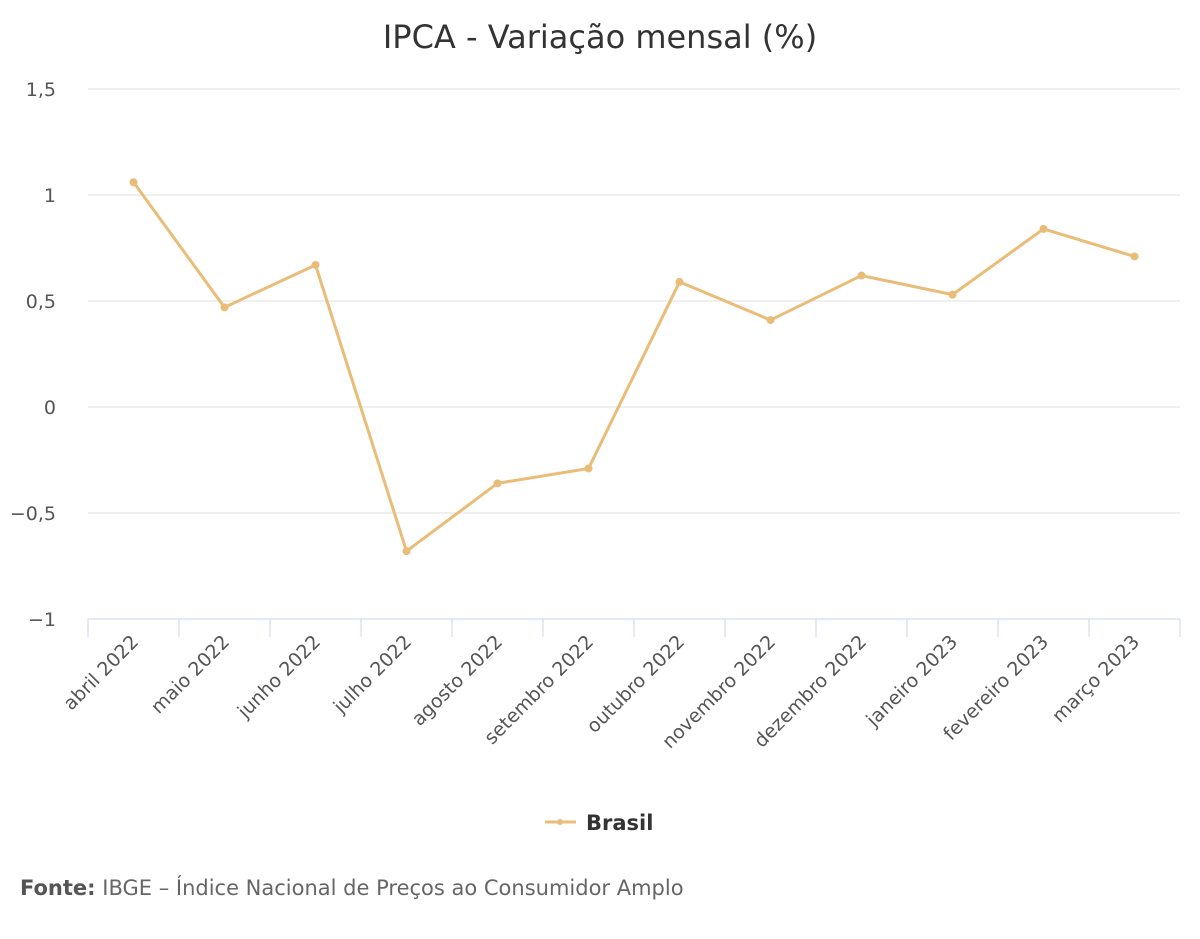 The width and height of the screenshot is (1200, 939). What do you see at coordinates (279, 677) in the screenshot?
I see `x-tick-label: junho 2022` at bounding box center [279, 677].